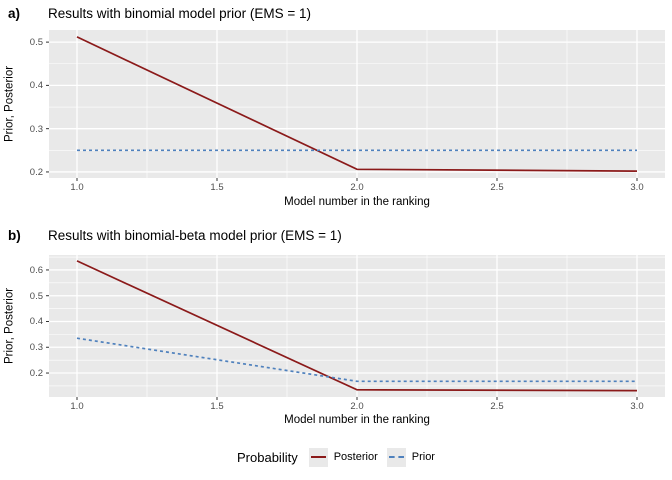  I want to click on chart-b-x-axis-title: Model number in the ranking, so click(357, 420).